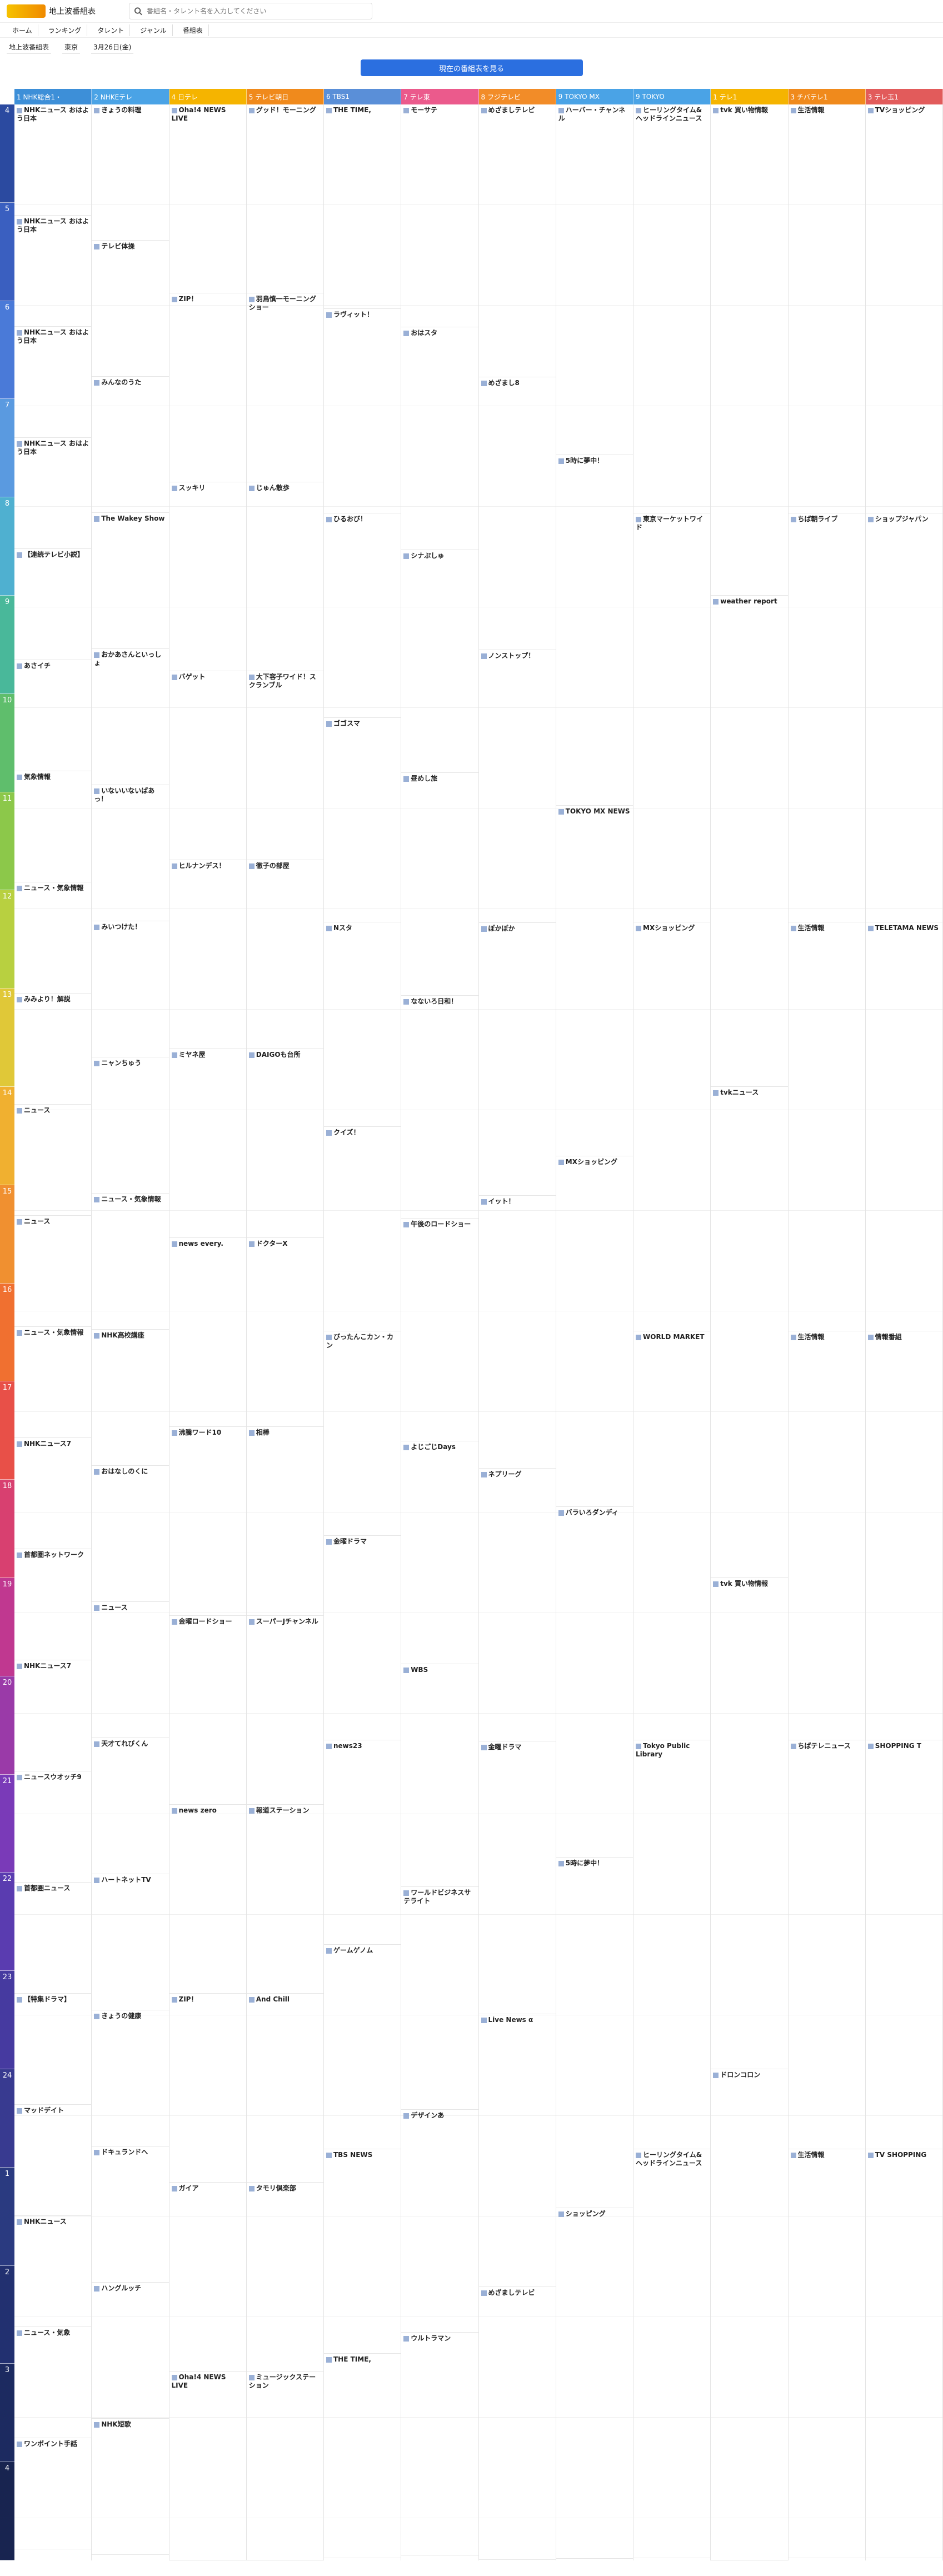 The width and height of the screenshot is (943, 2576). I want to click on channel-header-4: 6 TBS1, so click(363, 97).